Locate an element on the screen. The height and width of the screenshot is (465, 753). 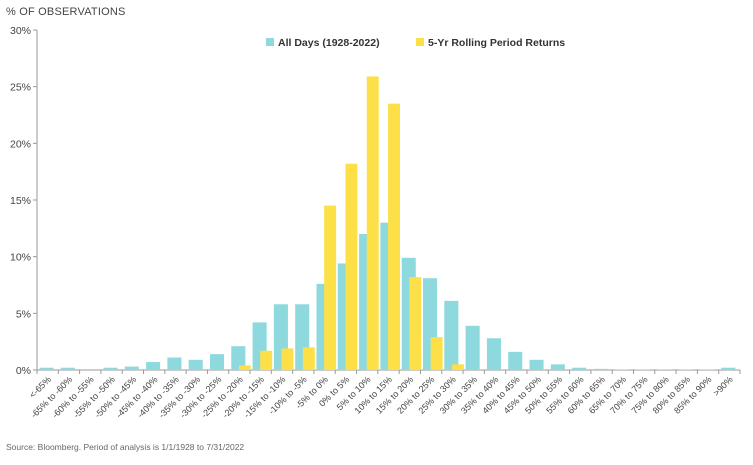
legend-swatch-all-days is located at coordinates (270, 42).